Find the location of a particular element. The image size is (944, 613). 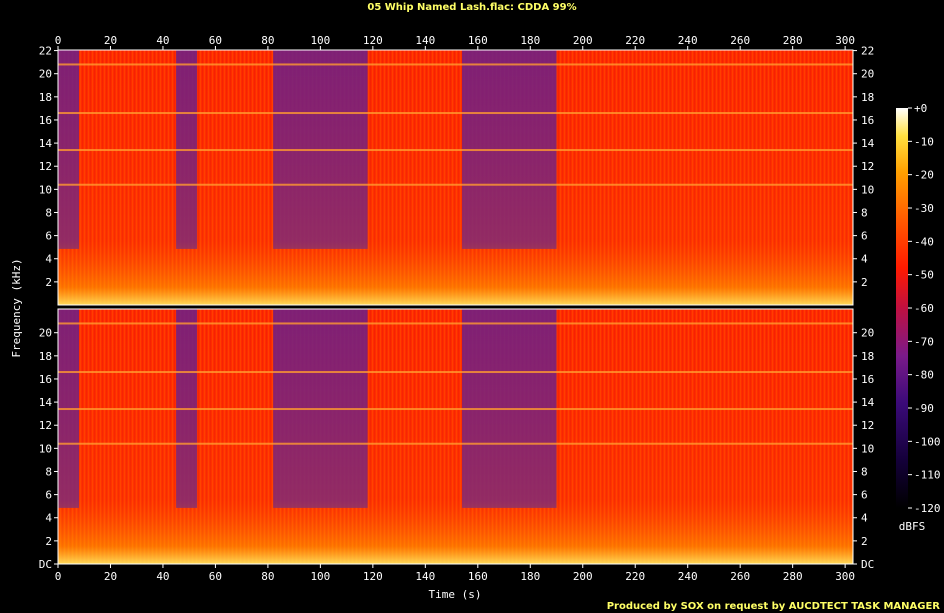

colorbar-tick-label: -40 is located at coordinates (924, 241).